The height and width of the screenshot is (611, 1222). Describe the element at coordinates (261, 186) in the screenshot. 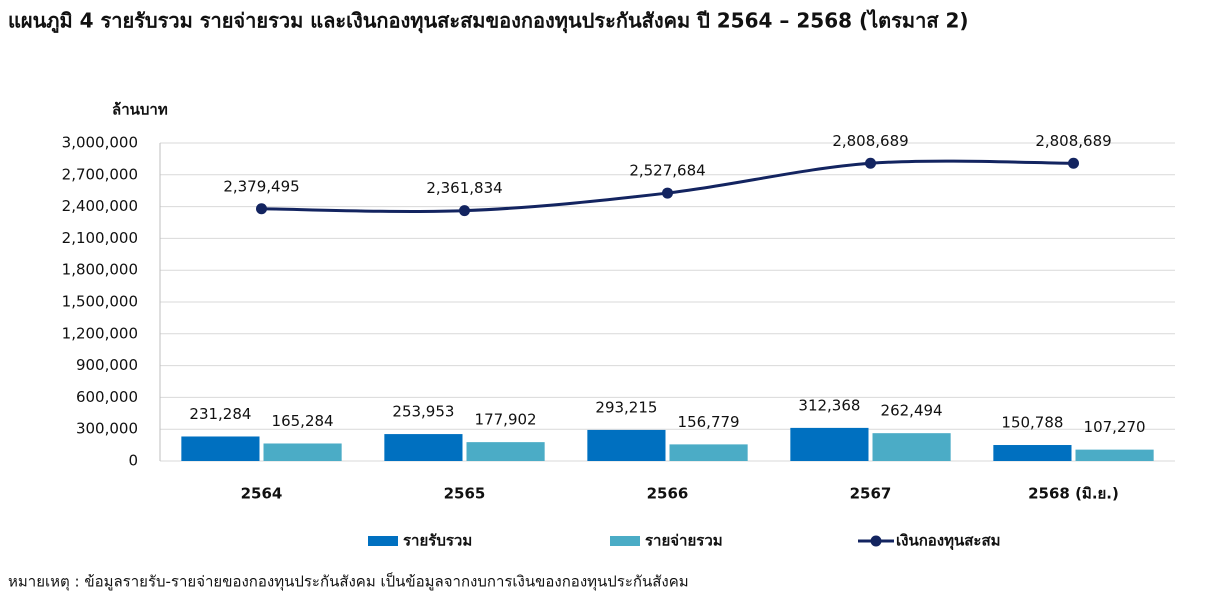

I see `line-value-label: 2,379,495` at that location.